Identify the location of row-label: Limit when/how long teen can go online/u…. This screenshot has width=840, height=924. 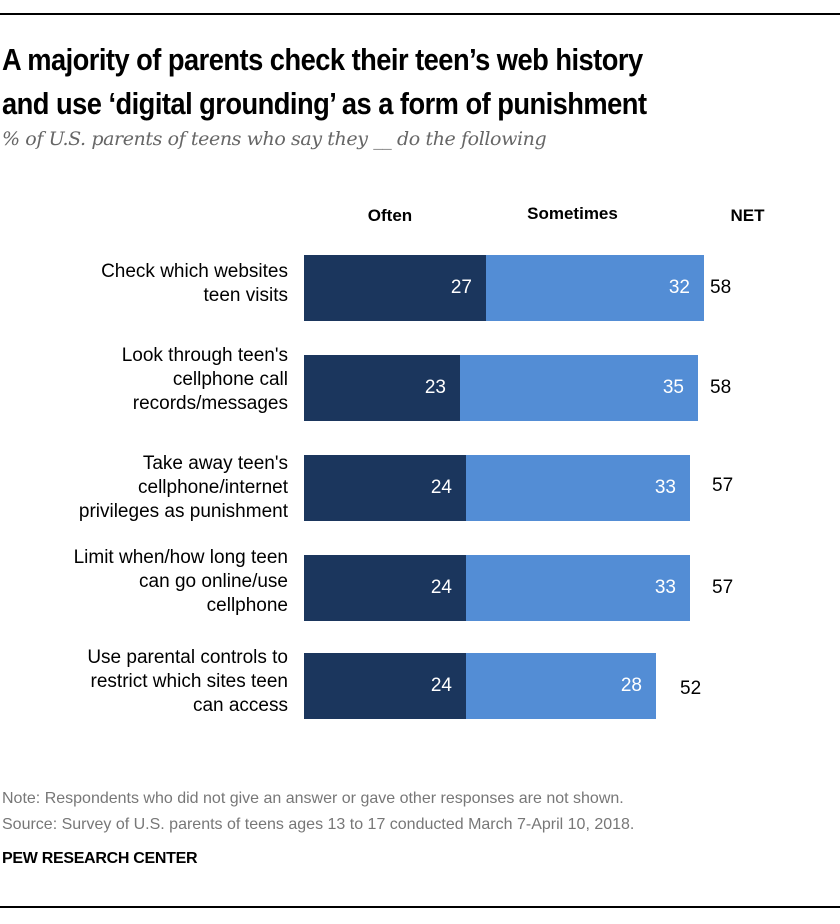
(180, 581).